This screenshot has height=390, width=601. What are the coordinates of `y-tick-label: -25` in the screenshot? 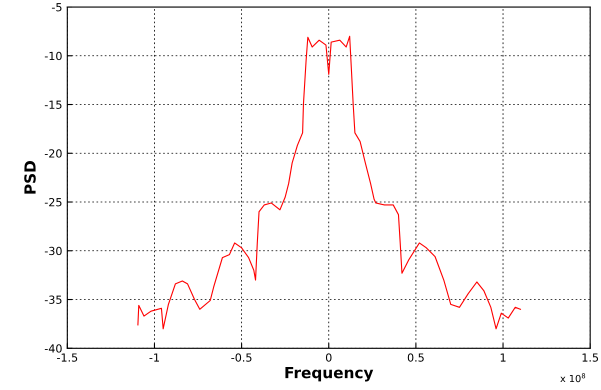 It's located at (53, 202).